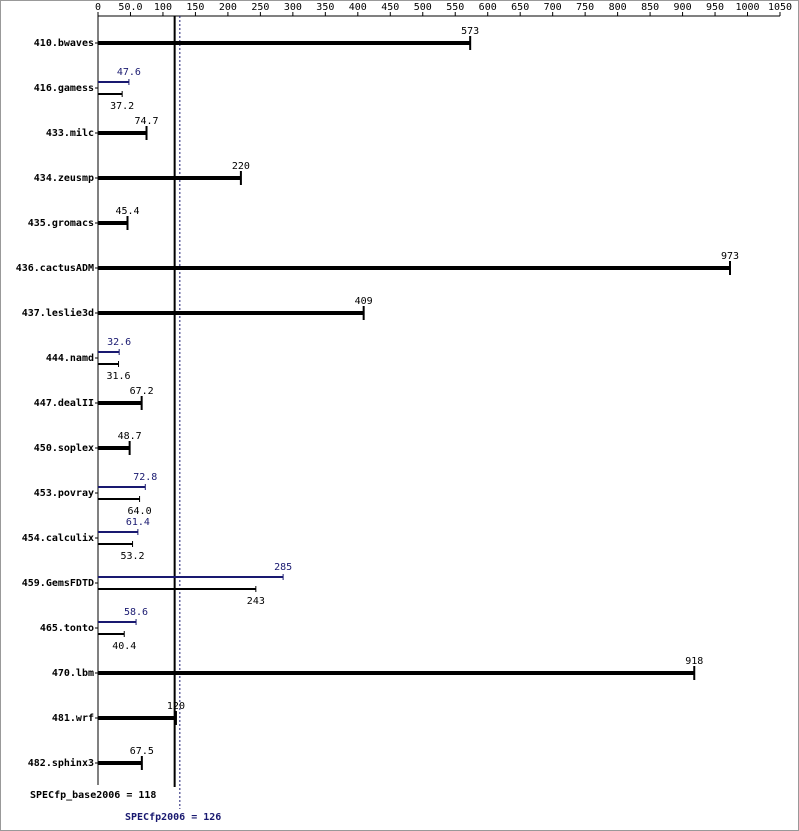 The image size is (799, 831). Describe the element at coordinates (256, 601) in the screenshot. I see `value-label: 243` at that location.